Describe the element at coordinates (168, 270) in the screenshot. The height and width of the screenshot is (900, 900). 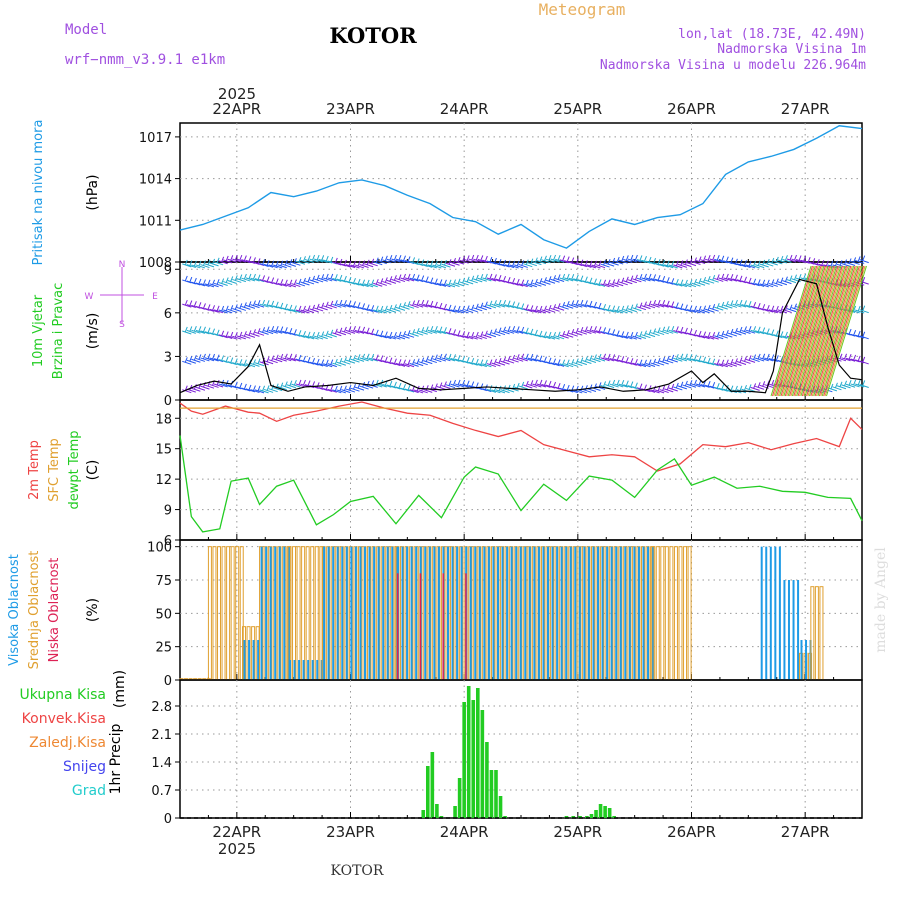
I see `wind-ytick-label: 9` at that location.